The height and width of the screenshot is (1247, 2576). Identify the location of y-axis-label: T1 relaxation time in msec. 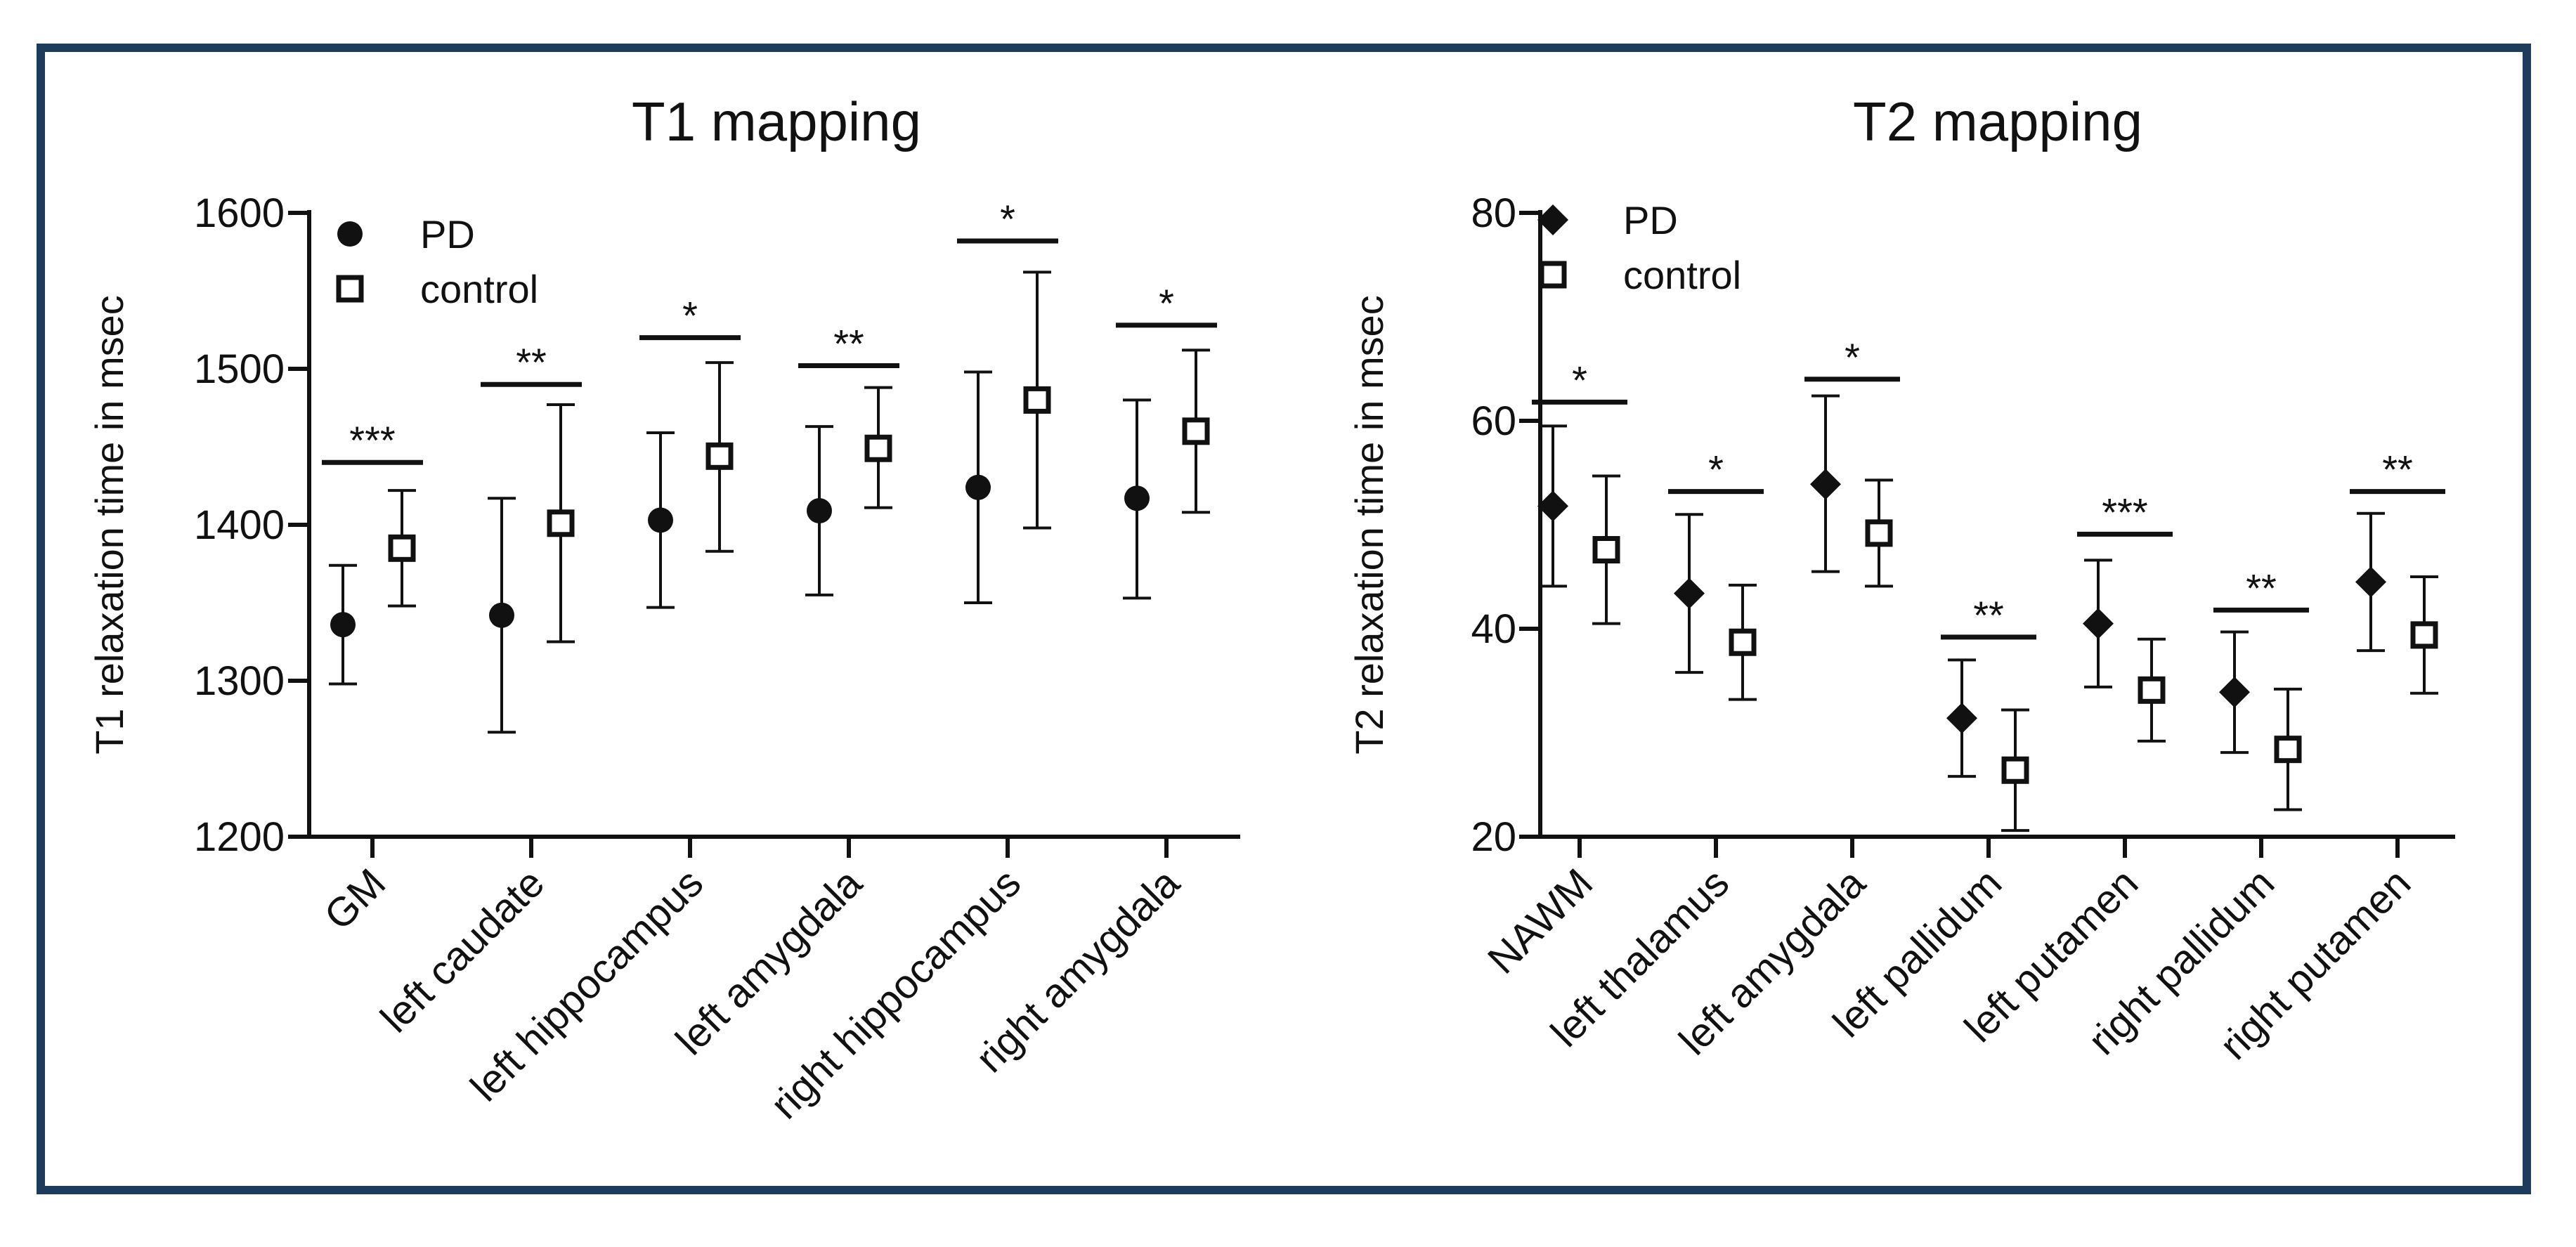
(109, 525).